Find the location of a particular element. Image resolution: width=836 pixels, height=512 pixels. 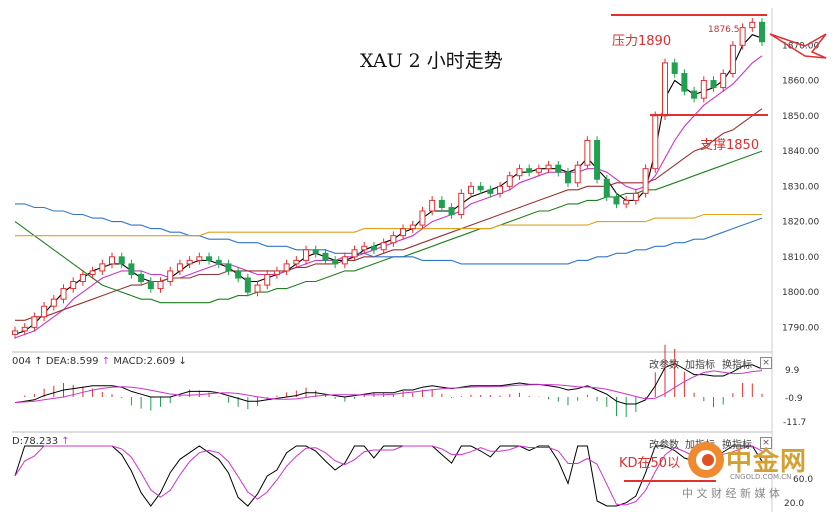

kd-k-line is located at coordinates (388, 476).